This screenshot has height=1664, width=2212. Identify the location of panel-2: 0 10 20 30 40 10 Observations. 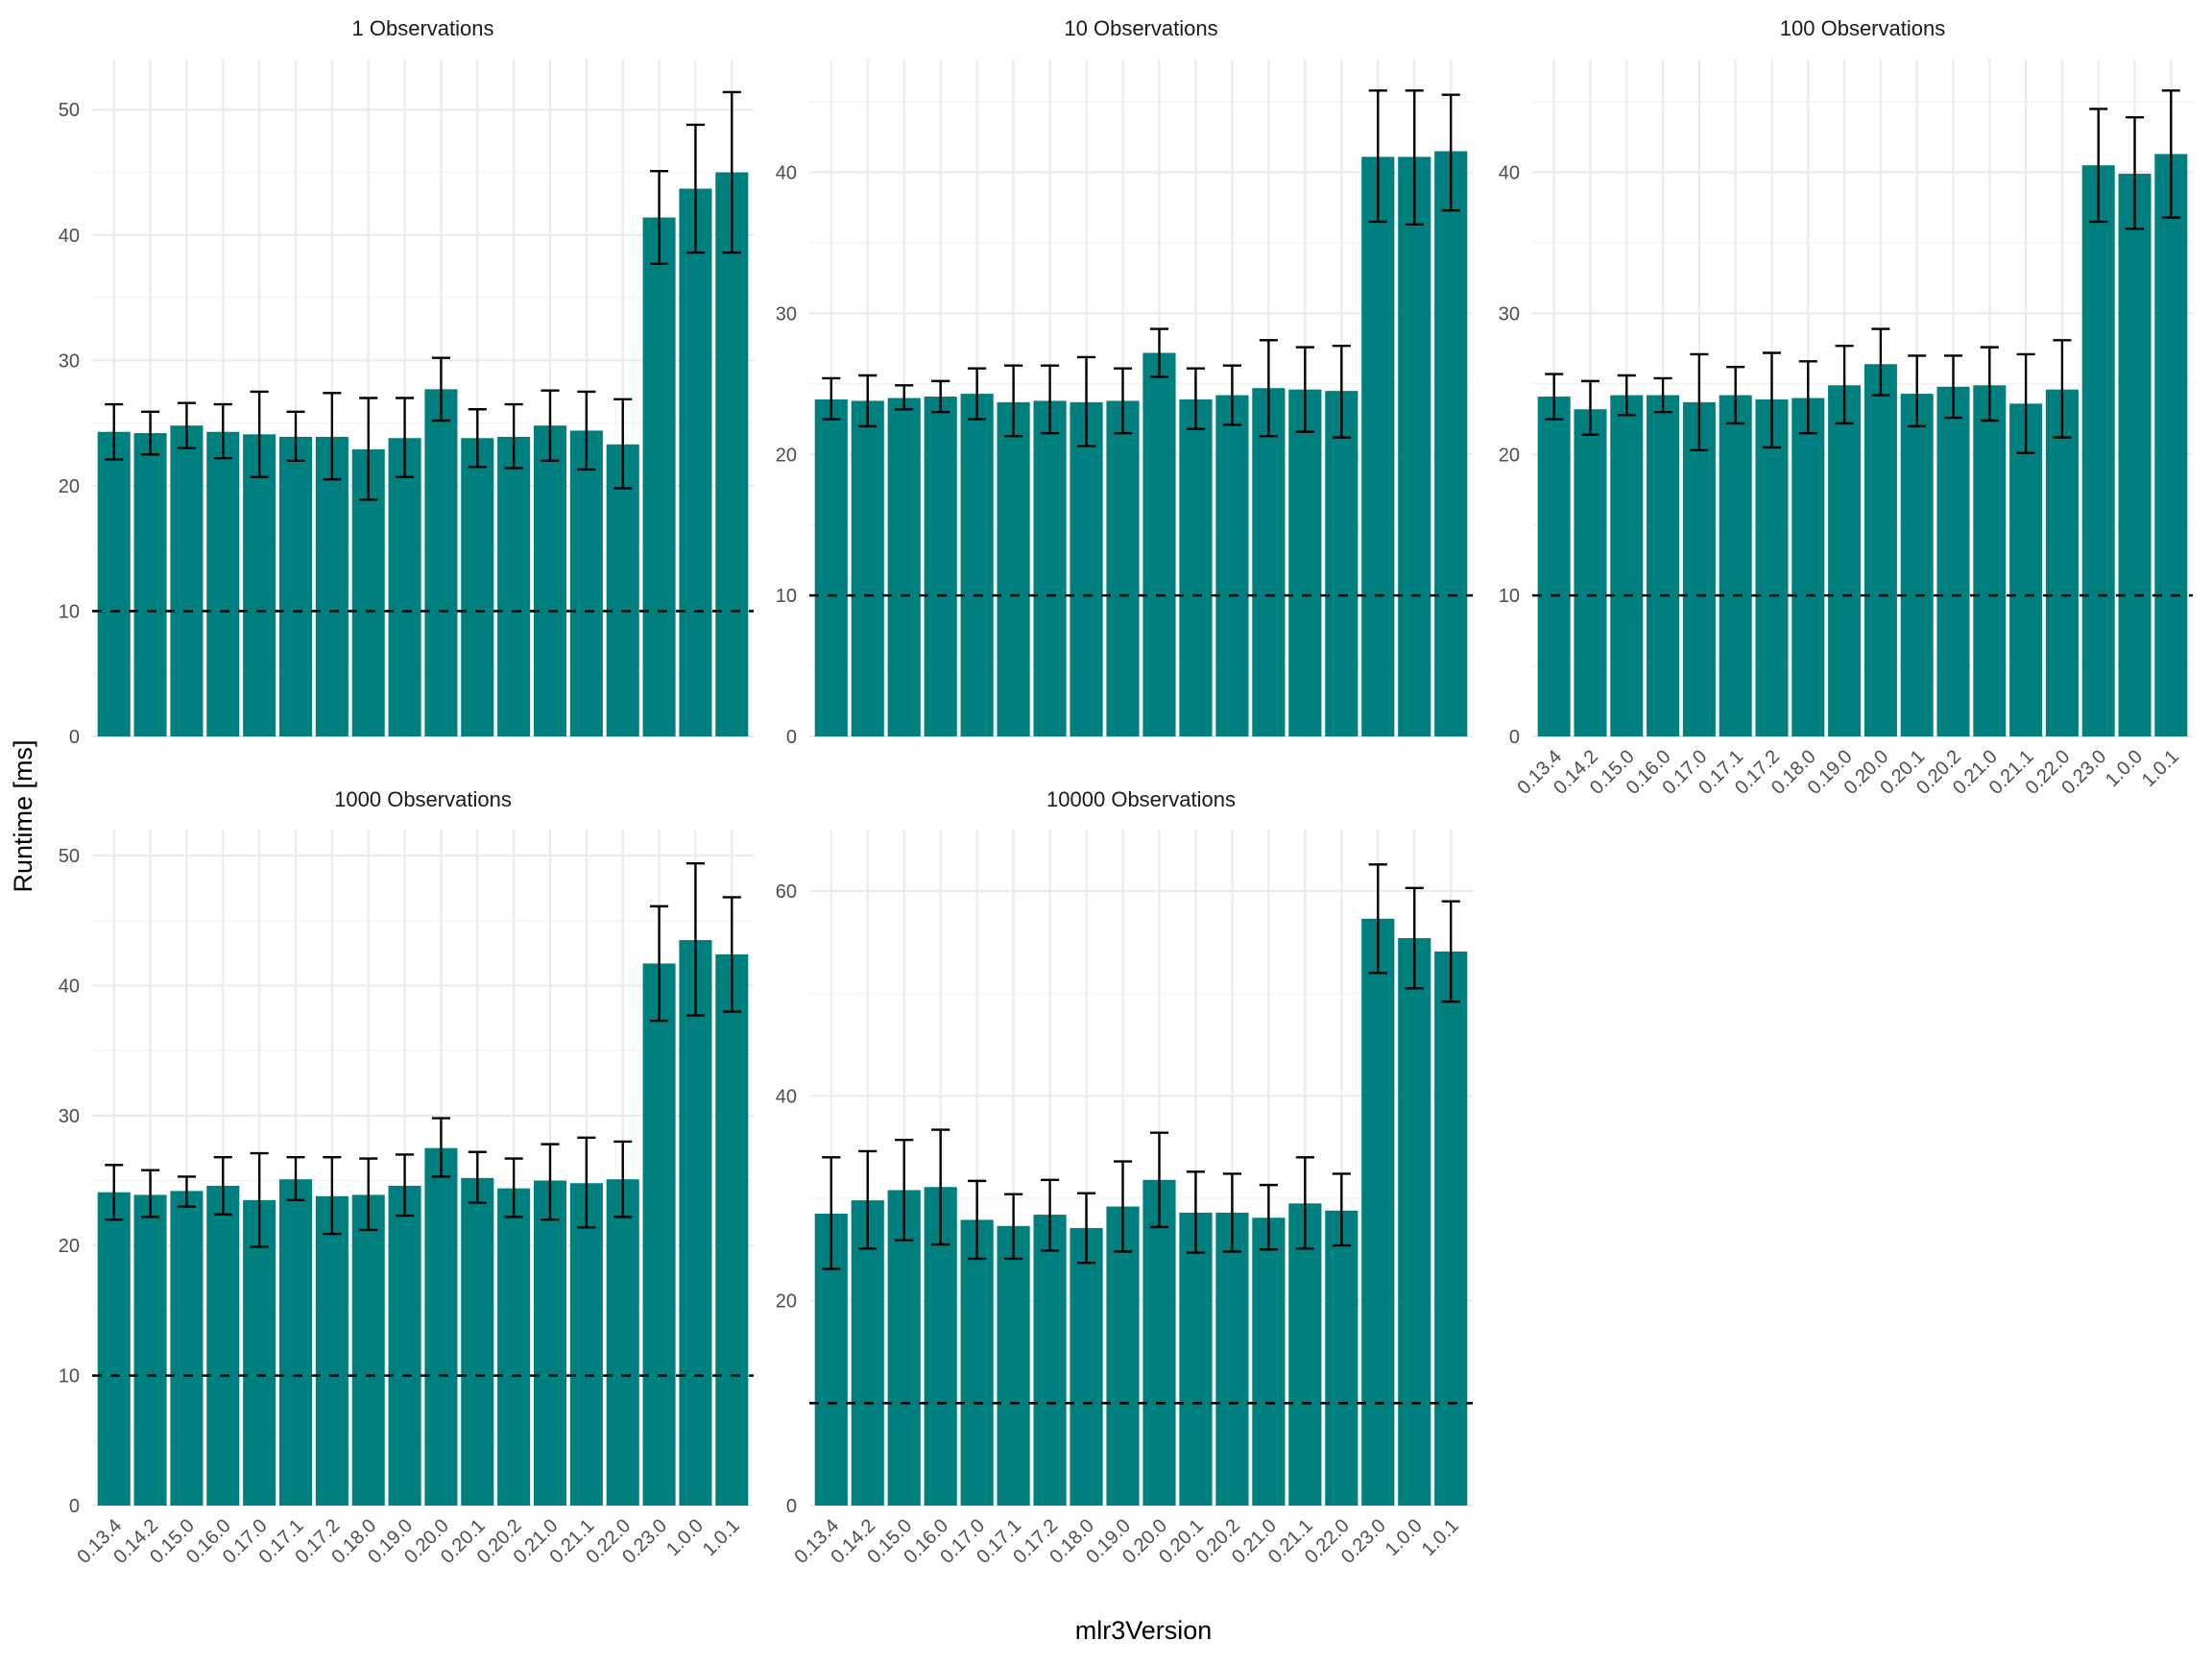
(1124, 382).